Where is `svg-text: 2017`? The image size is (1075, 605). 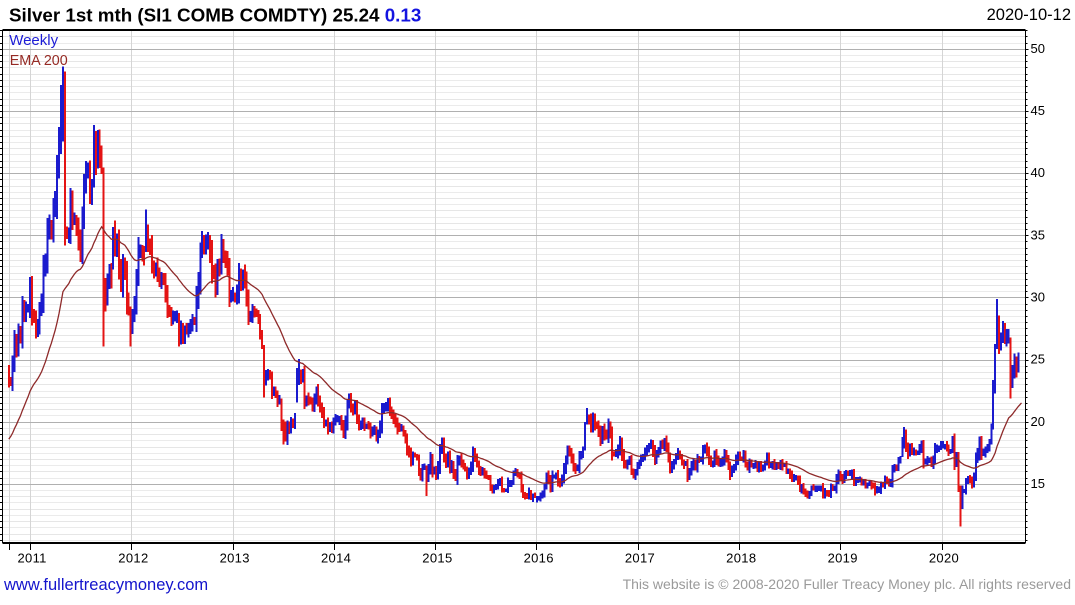
svg-text: 2017 is located at coordinates (640, 558).